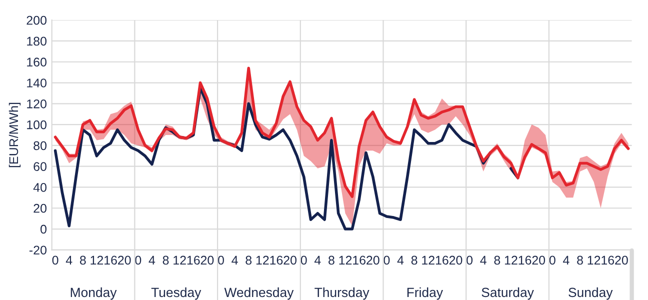  What do you see at coordinates (37, 250) in the screenshot?
I see `y-tick-label: -20` at bounding box center [37, 250].